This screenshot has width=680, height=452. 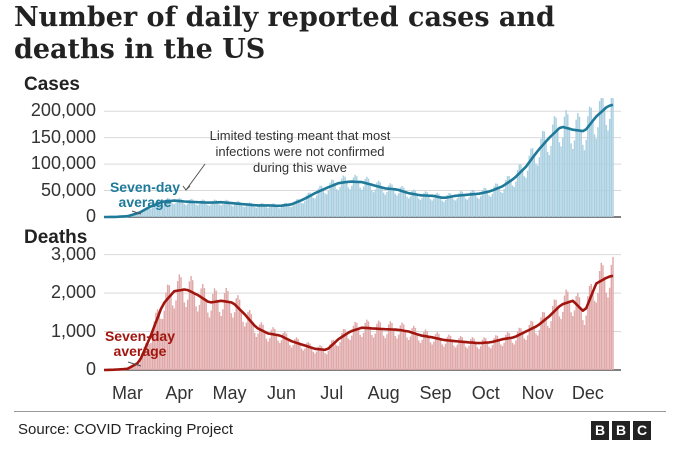 I want to click on cases-y-tick-label: 150,000, so click(x=63, y=136).